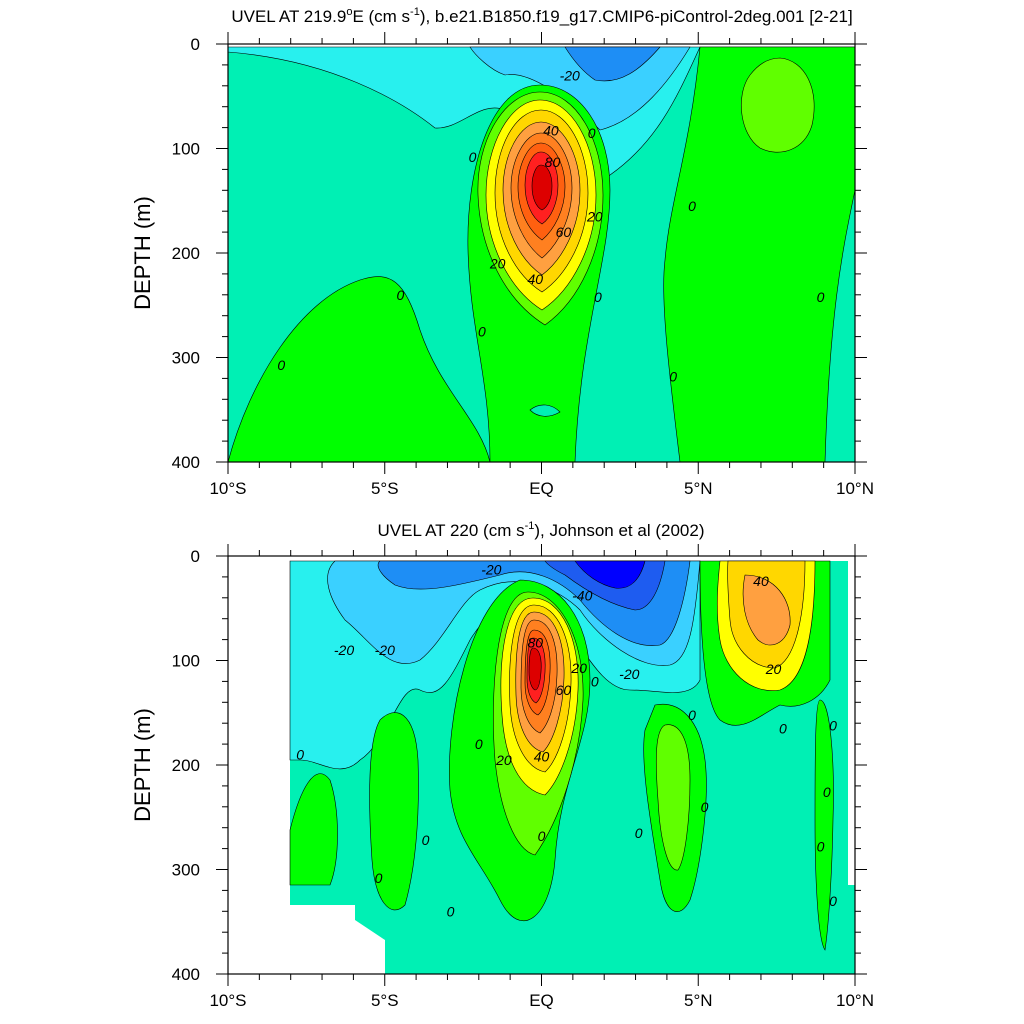  I want to click on field-strip-east-obs, so click(824, 825).